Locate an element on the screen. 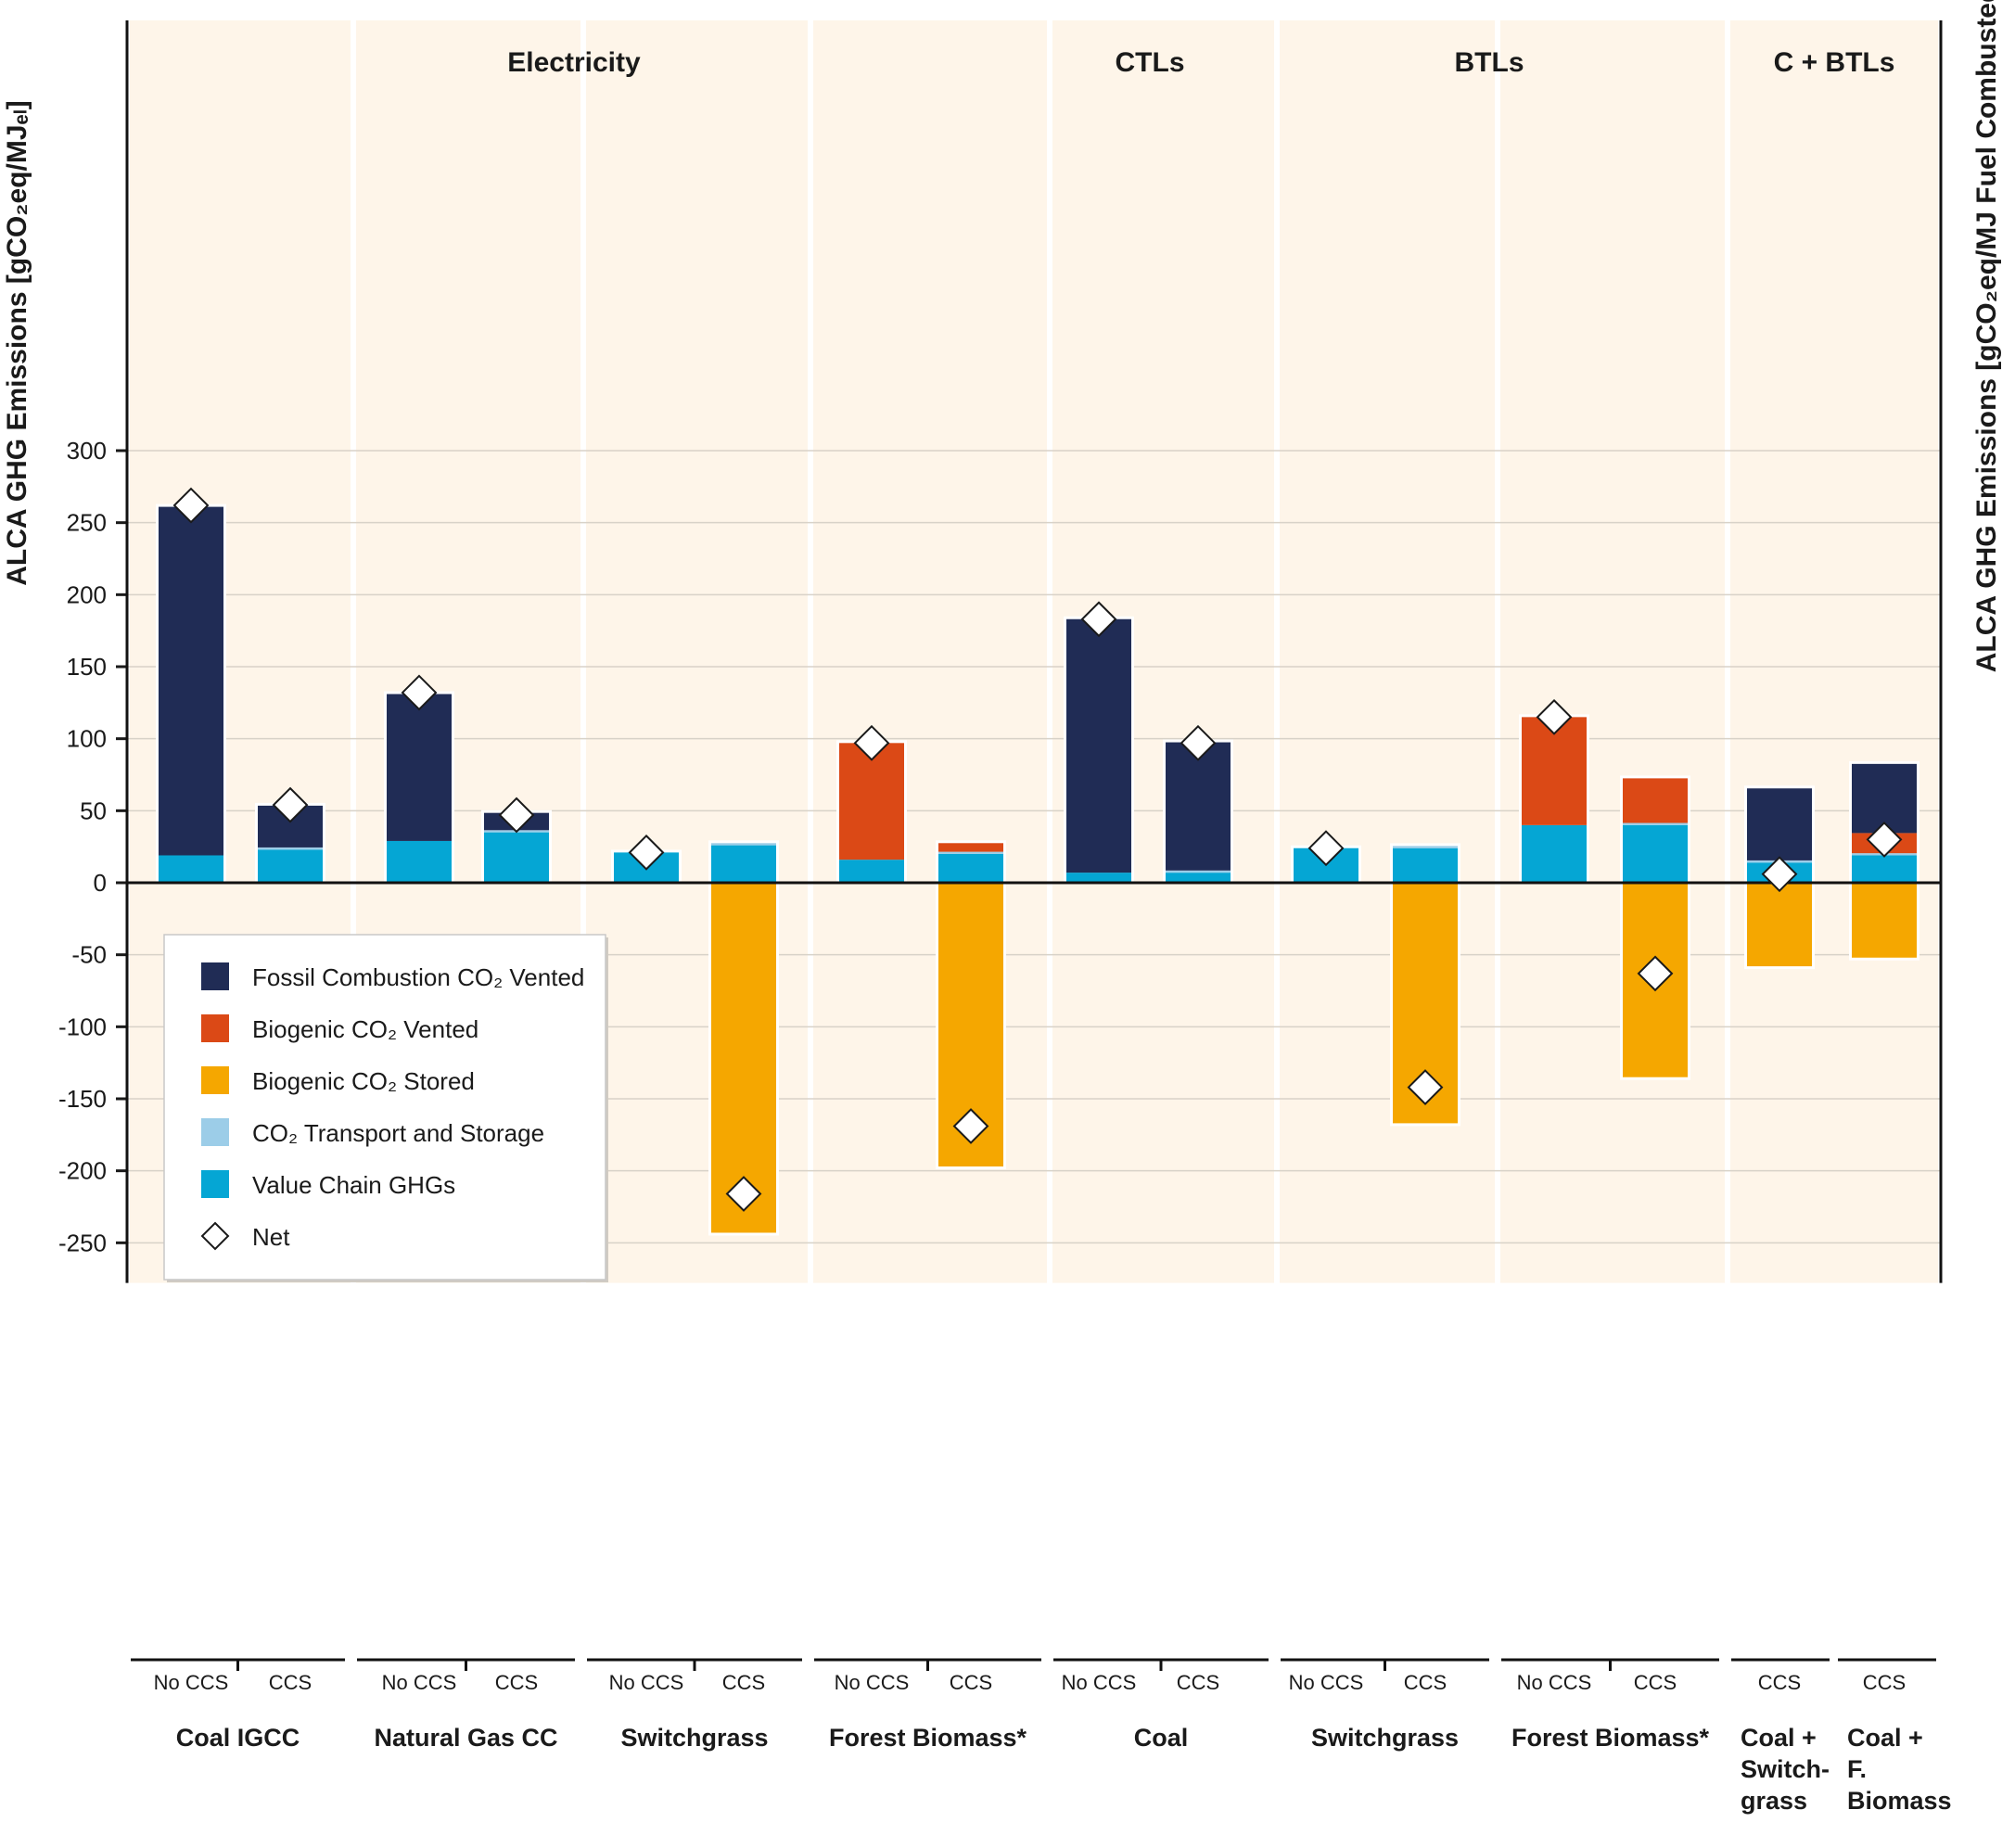 This screenshot has width=2015, height=1848. section-title: C + BTLs is located at coordinates (1835, 63).